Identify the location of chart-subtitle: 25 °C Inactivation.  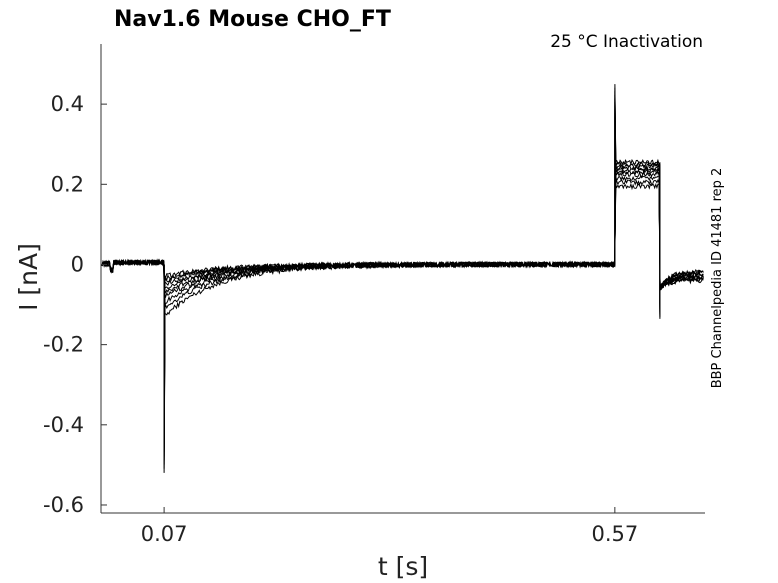
(626, 42).